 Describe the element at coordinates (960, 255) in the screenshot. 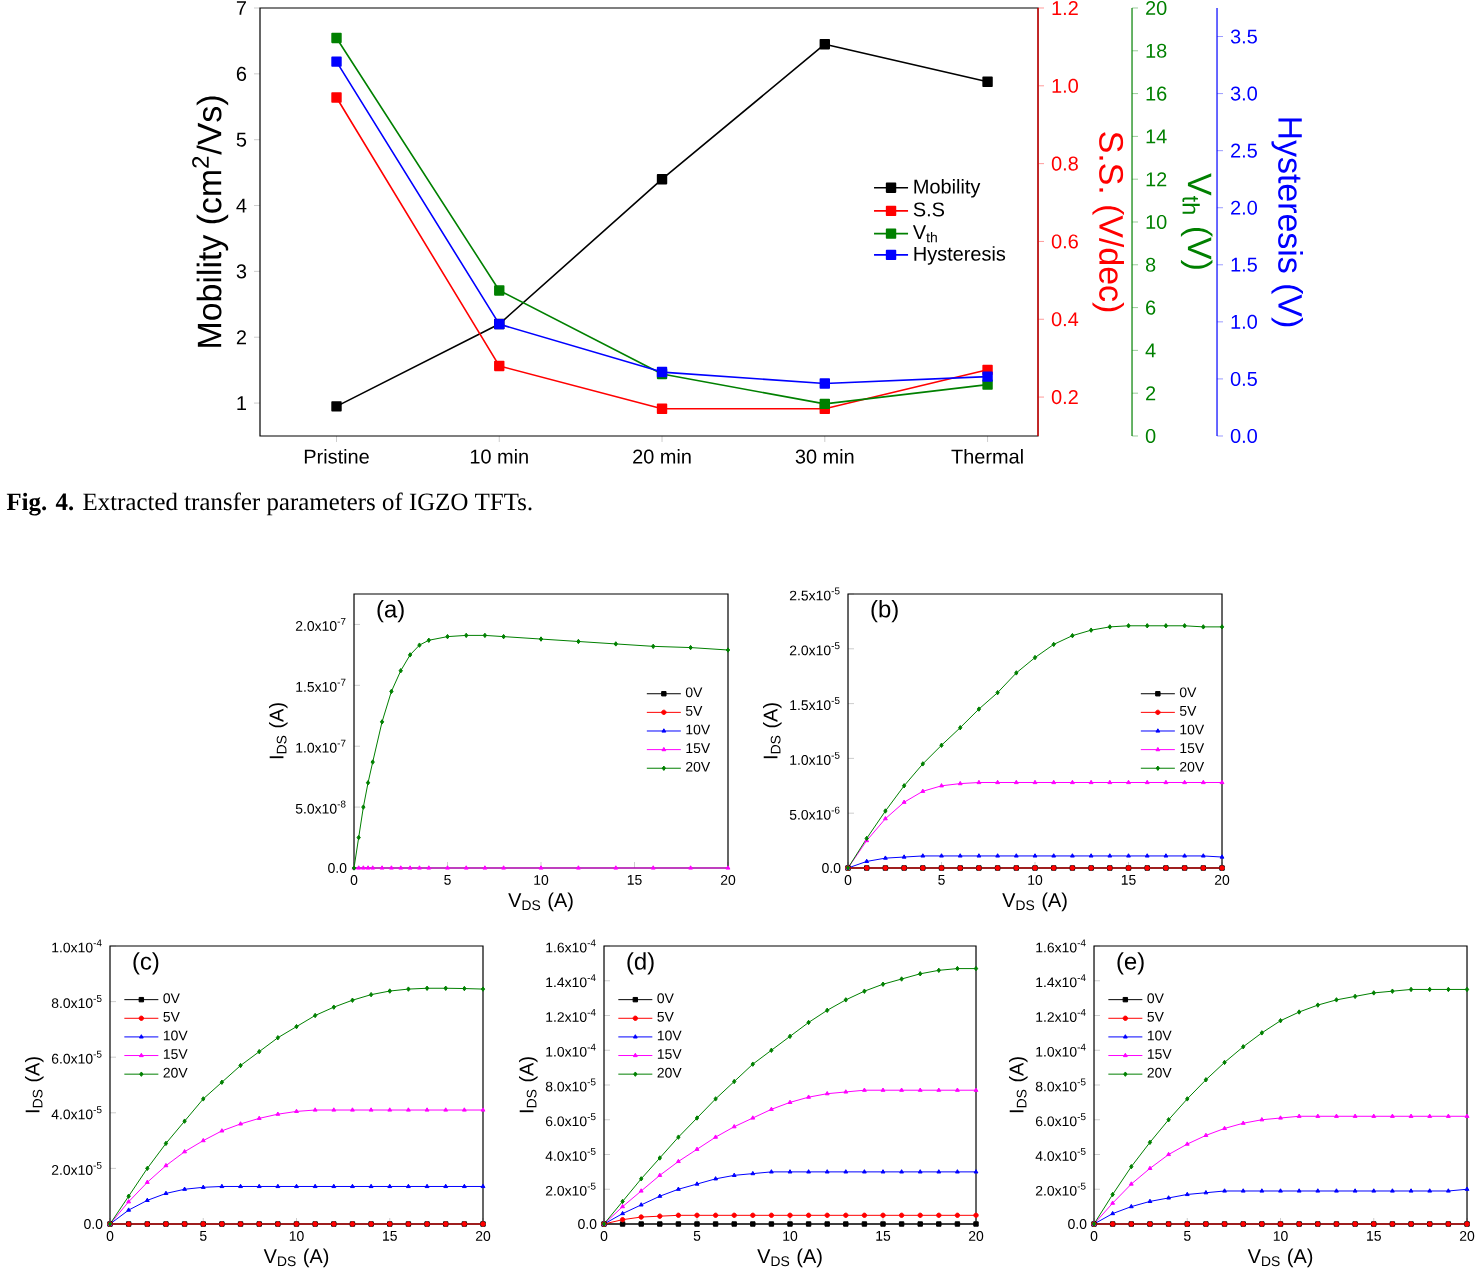

I see `legend-label: Hysteresis` at that location.